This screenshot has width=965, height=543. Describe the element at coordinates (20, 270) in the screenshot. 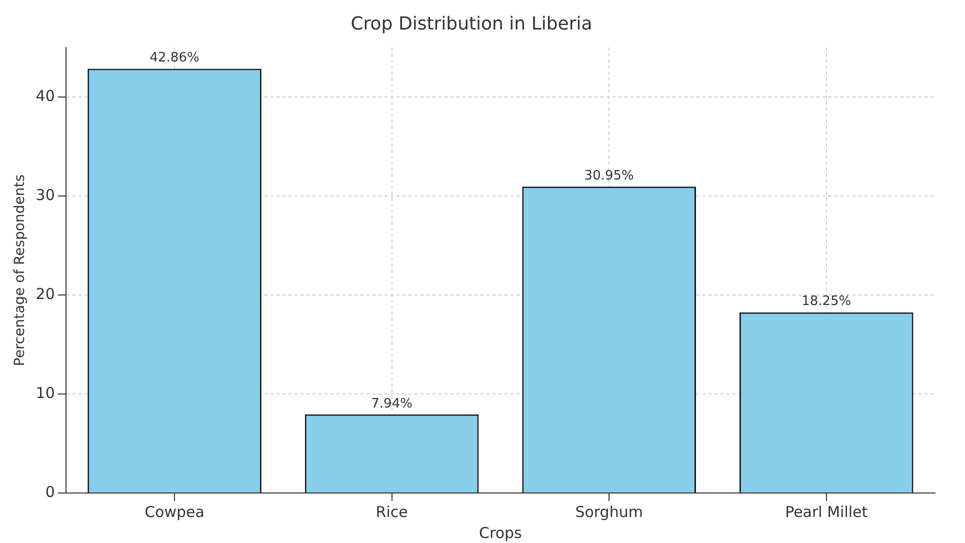

I see `y-axis-title: Percentage of Respondents` at that location.